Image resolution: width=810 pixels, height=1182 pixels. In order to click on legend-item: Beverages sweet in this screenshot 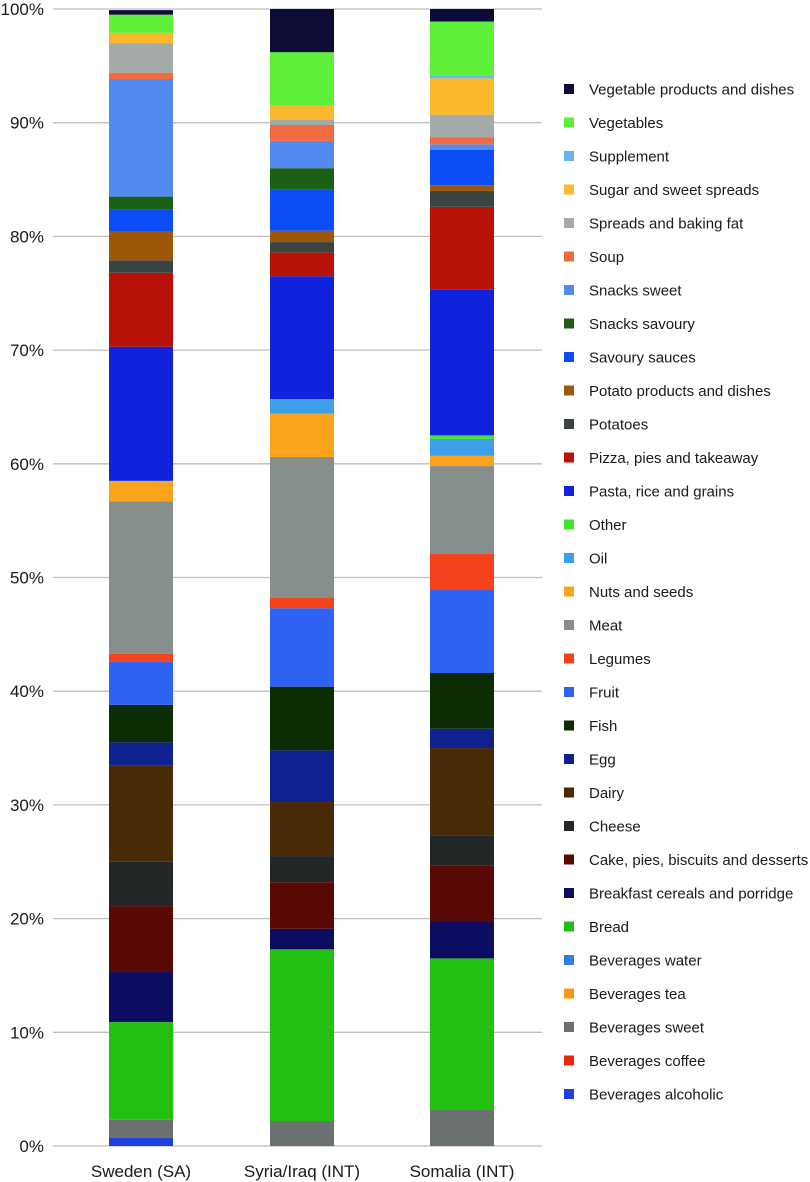, I will do `click(634, 1028)`.